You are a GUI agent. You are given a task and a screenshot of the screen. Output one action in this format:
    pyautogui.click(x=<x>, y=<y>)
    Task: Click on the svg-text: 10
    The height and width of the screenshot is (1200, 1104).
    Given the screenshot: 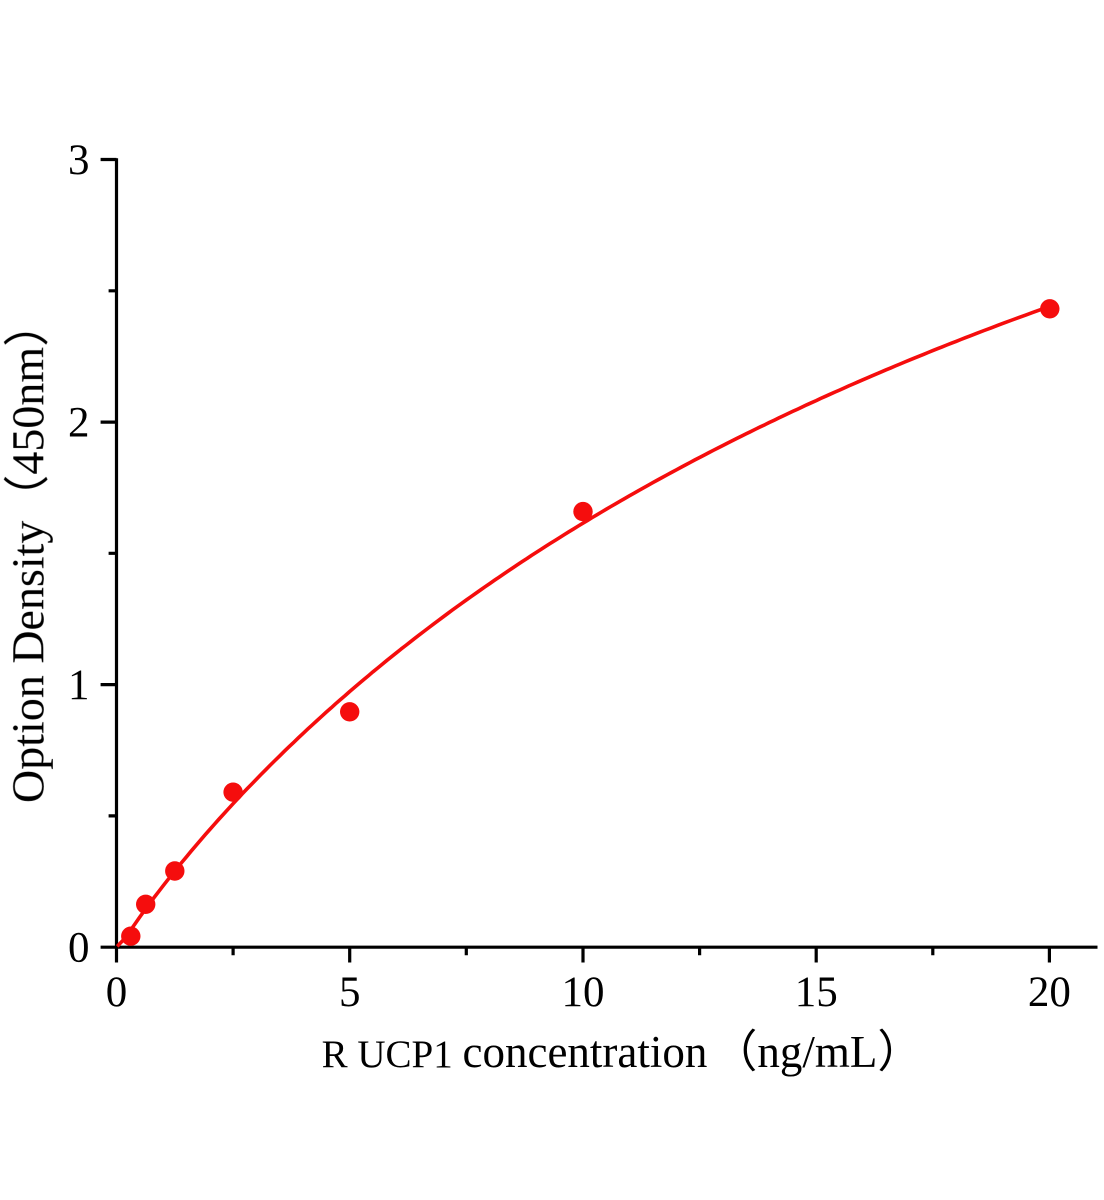 What is the action you would take?
    pyautogui.click(x=583, y=992)
    